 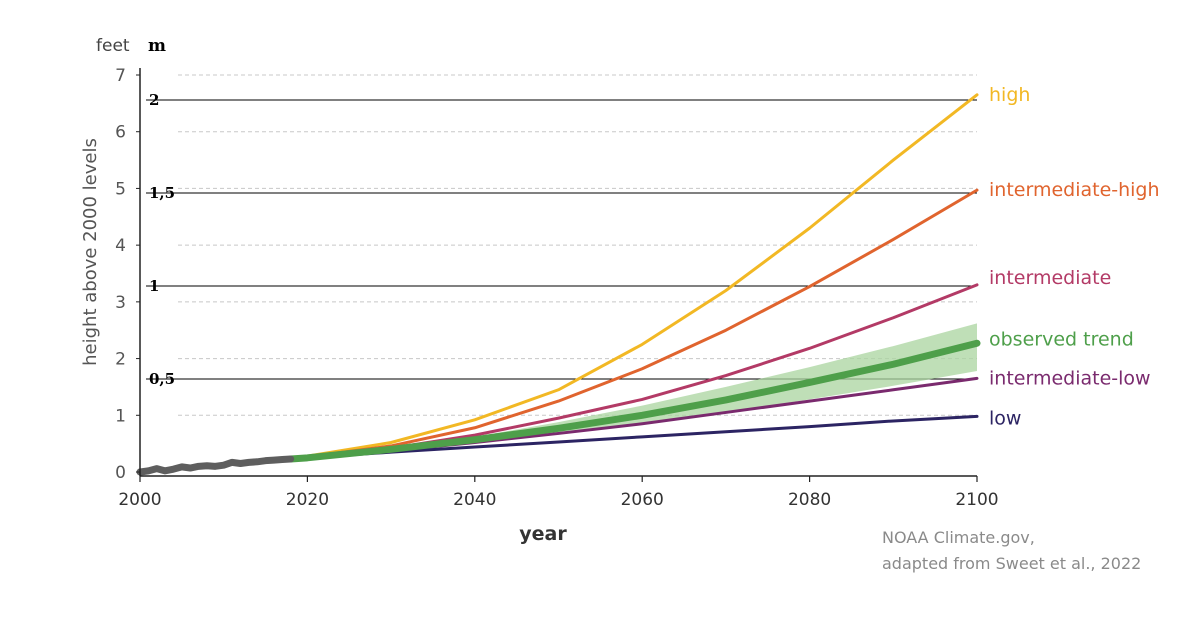 I want to click on observed-trend-band, so click(x=633, y=391).